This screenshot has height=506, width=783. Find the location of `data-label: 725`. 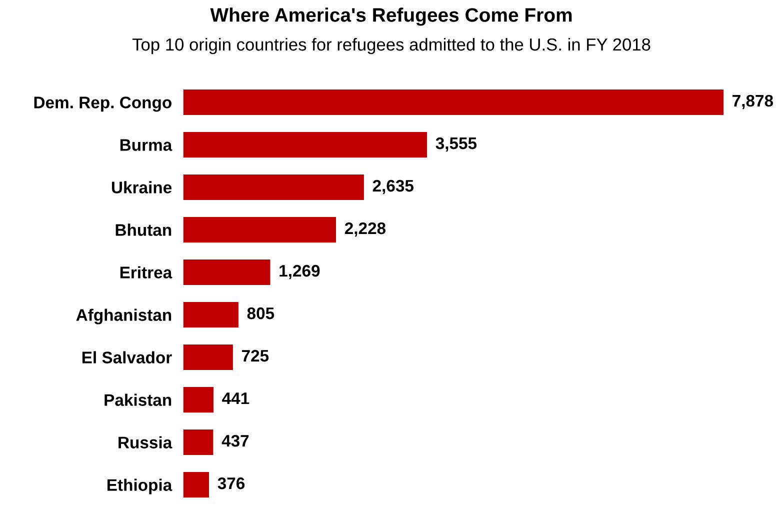

data-label: 725 is located at coordinates (255, 356).